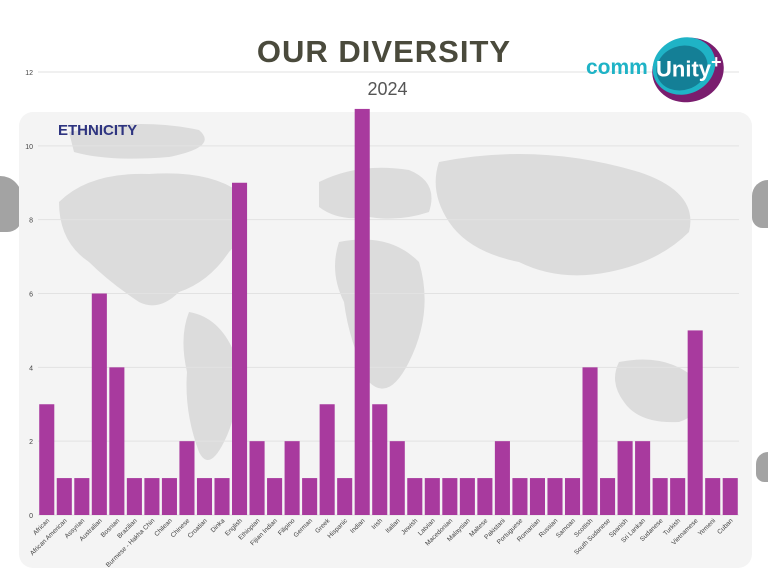 Image resolution: width=768 pixels, height=576 pixels. What do you see at coordinates (31, 368) in the screenshot?
I see `y-tick-label: 4` at bounding box center [31, 368].